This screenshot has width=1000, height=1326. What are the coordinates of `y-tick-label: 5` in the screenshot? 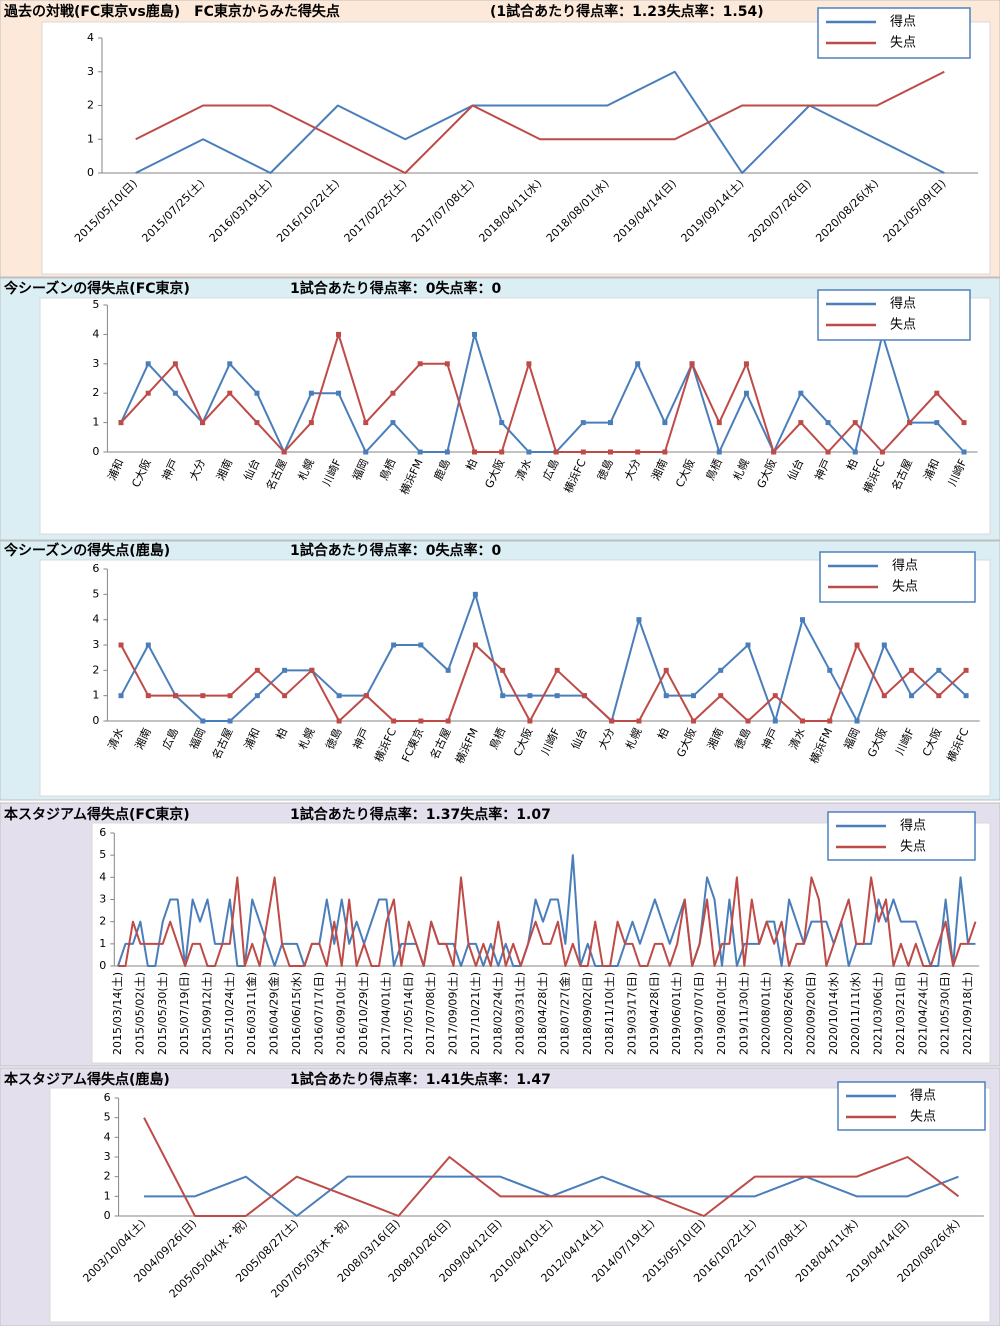 It's located at (95, 304).